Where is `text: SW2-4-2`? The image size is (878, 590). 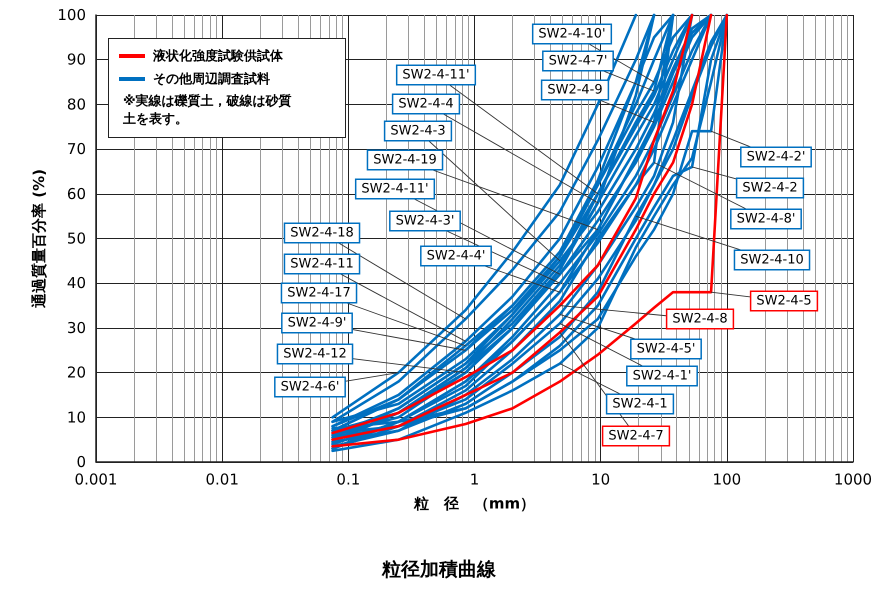 text: SW2-4-2 is located at coordinates (770, 188).